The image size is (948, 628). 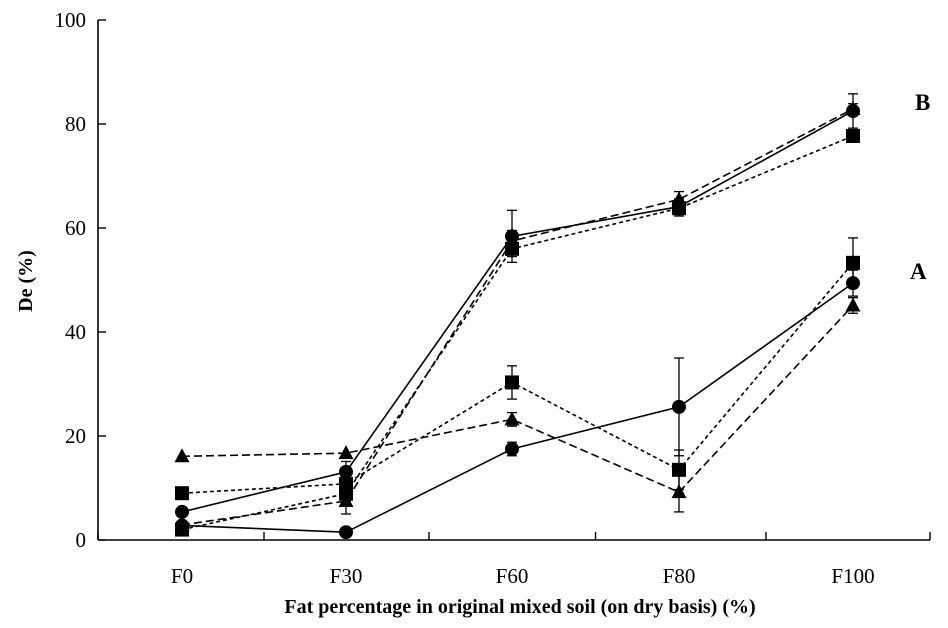 What do you see at coordinates (852, 576) in the screenshot?
I see `x-tick-label: F100` at bounding box center [852, 576].